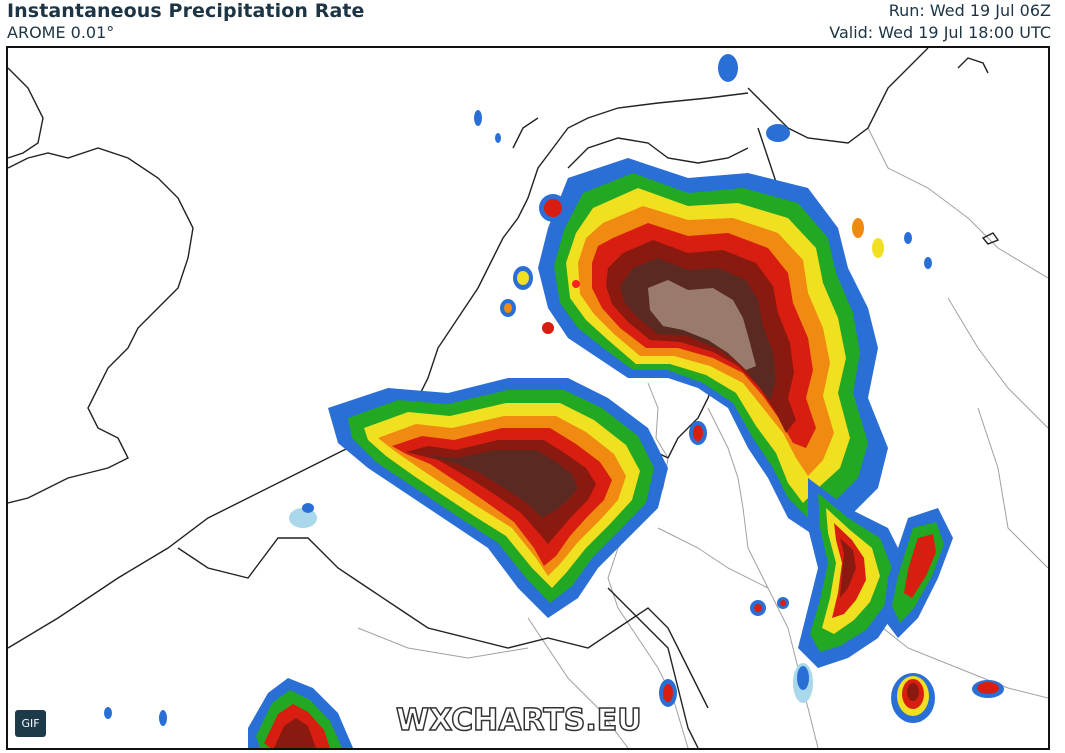 The height and width of the screenshot is (753, 1065). What do you see at coordinates (186, 11) in the screenshot?
I see `chart-title: Instantaneous Precipitation Rate` at bounding box center [186, 11].